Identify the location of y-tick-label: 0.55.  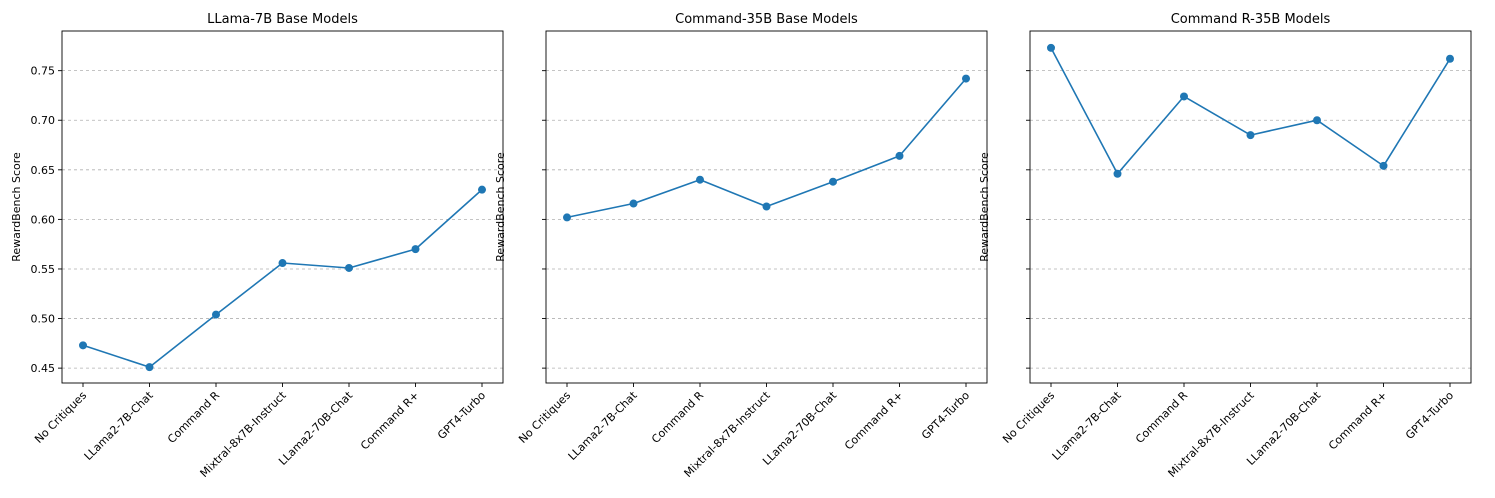
(43, 269).